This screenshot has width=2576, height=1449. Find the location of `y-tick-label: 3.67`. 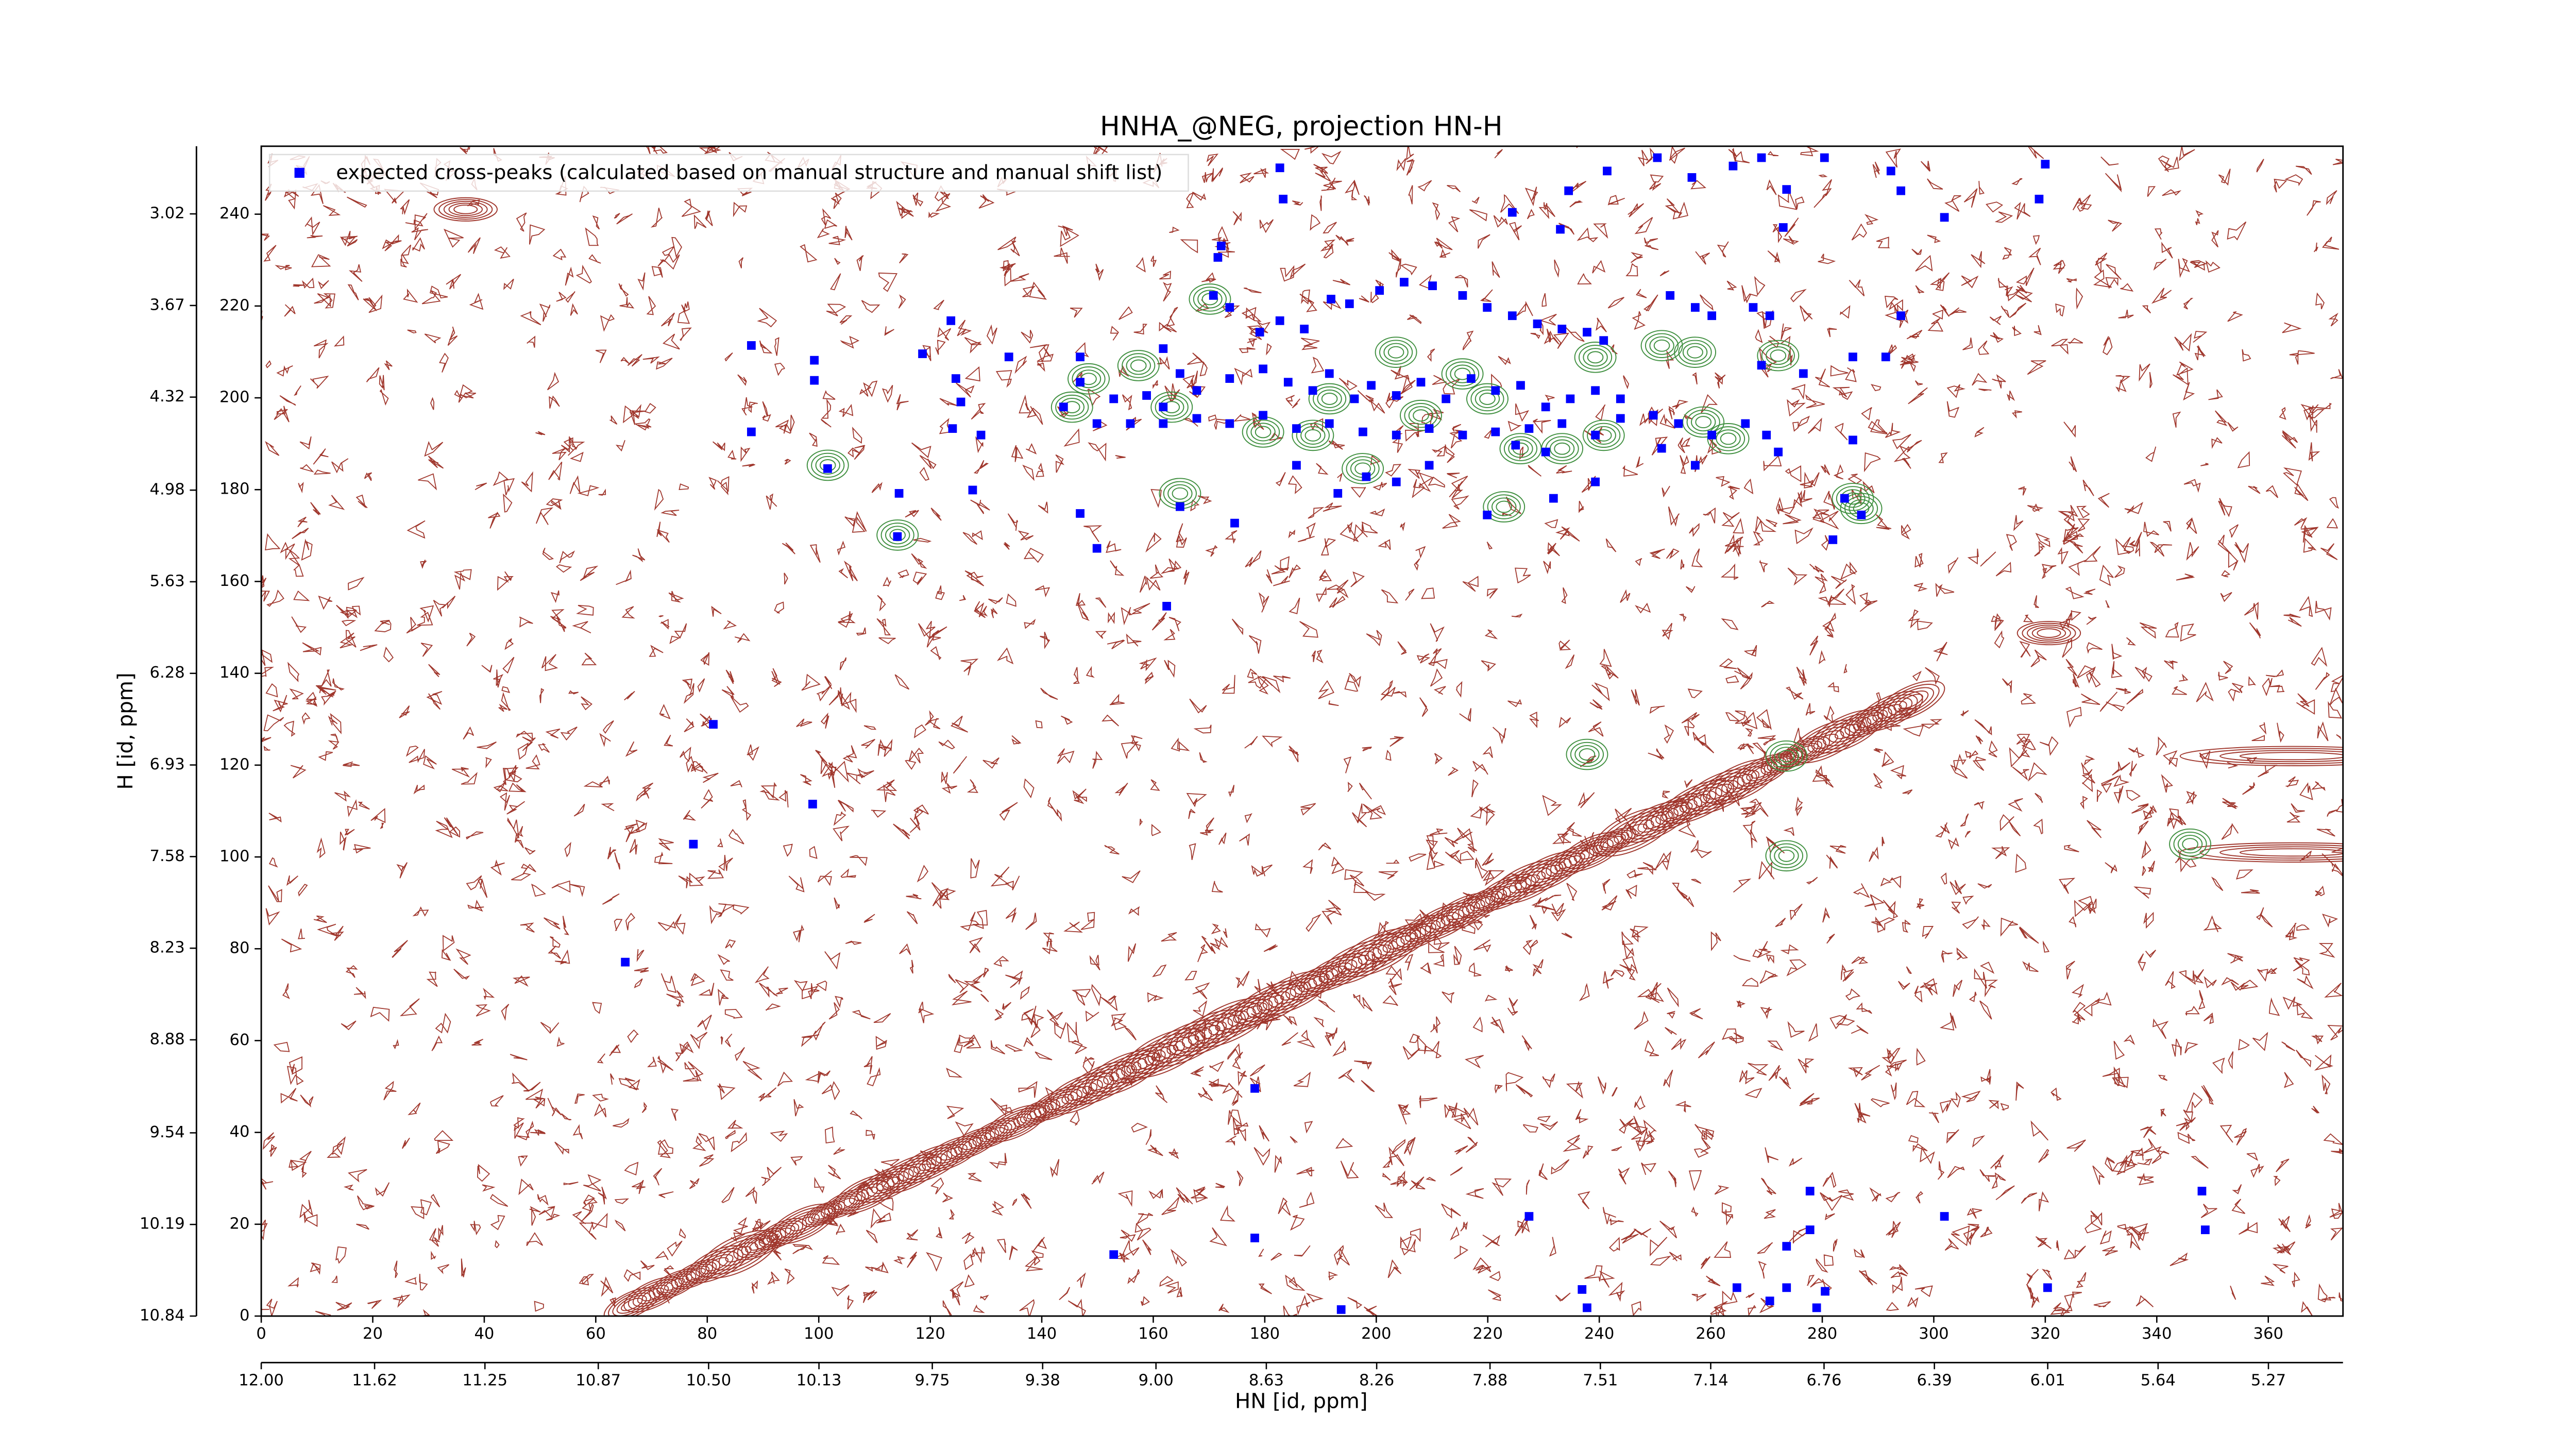

y-tick-label: 3.67 is located at coordinates (167, 305).